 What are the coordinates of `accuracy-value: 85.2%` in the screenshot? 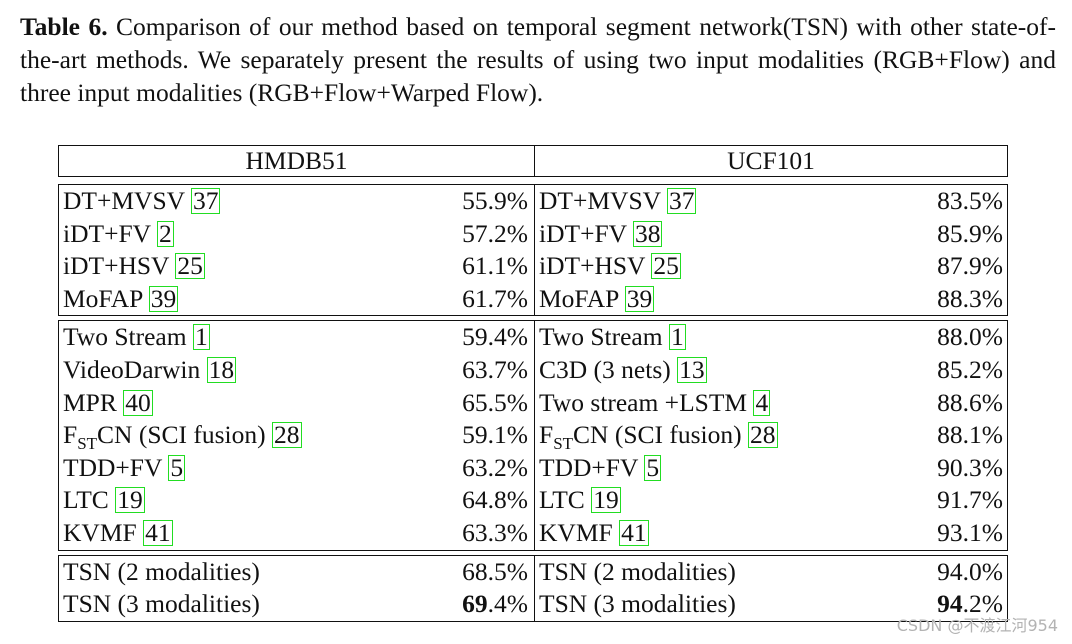 It's located at (970, 369).